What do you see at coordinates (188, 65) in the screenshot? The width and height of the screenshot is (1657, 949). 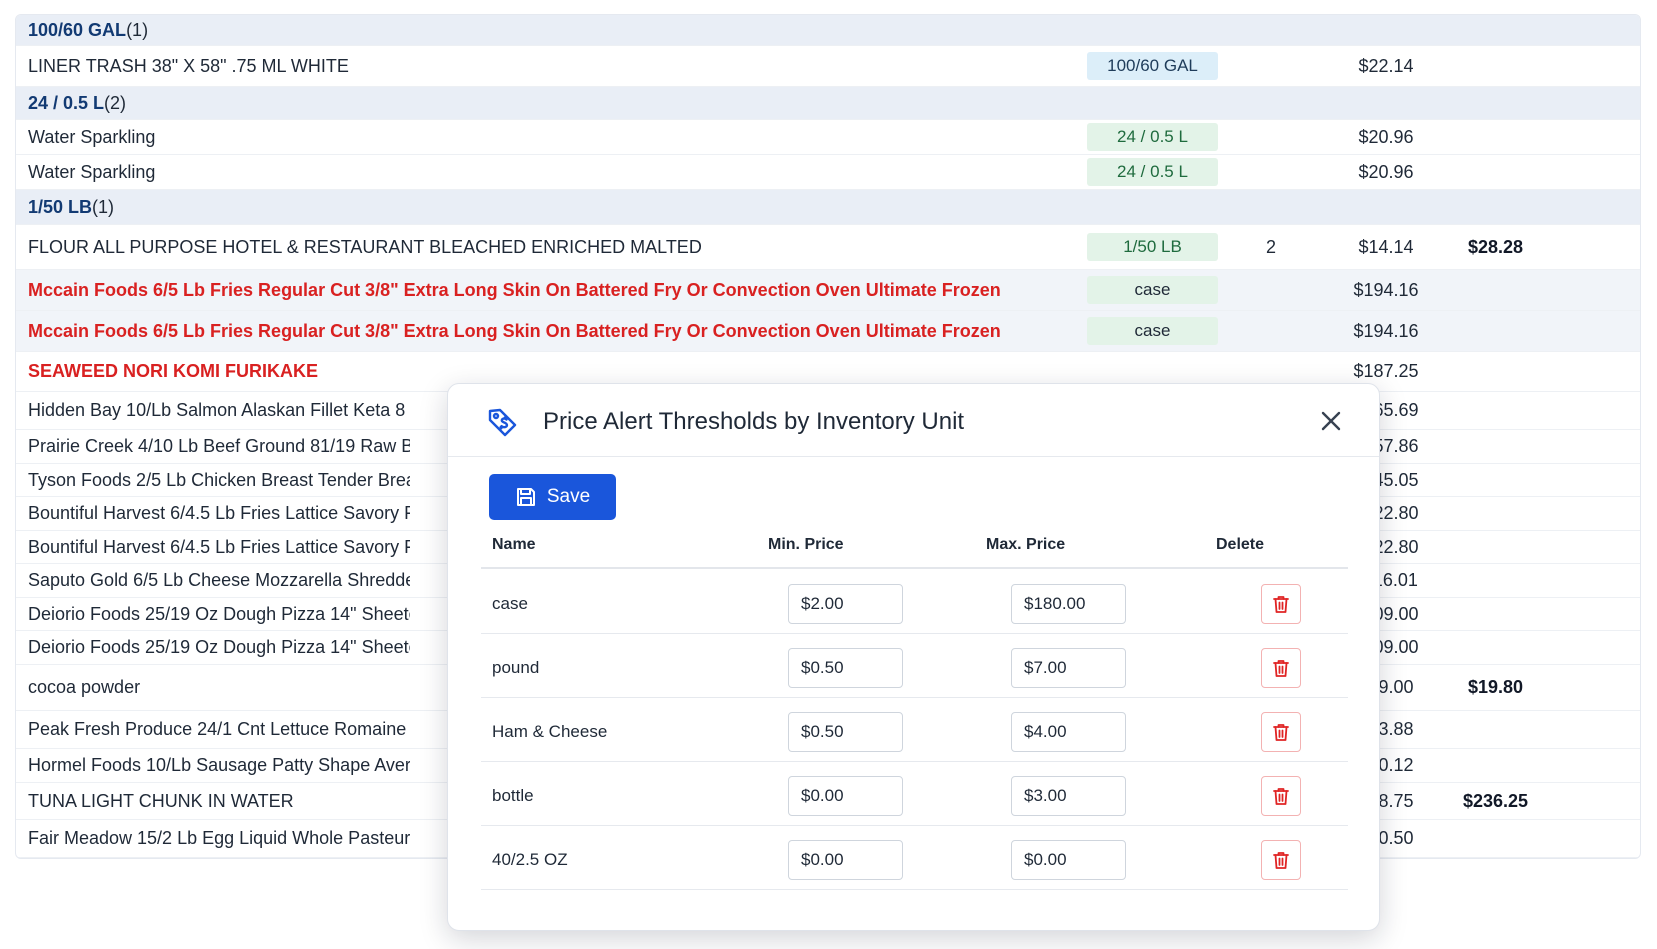 I see `item-name: LINER TRASH 38" X 58" .75 ML WHITE` at bounding box center [188, 65].